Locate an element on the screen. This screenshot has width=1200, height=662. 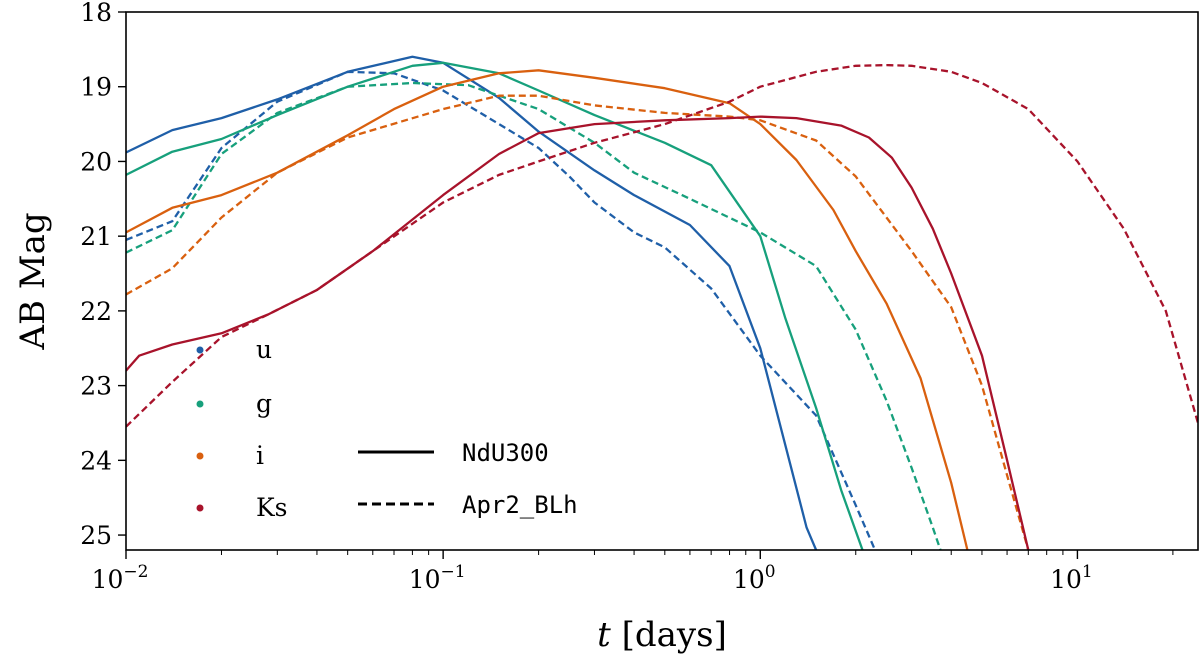
legend-dot-i is located at coordinates (200, 456).